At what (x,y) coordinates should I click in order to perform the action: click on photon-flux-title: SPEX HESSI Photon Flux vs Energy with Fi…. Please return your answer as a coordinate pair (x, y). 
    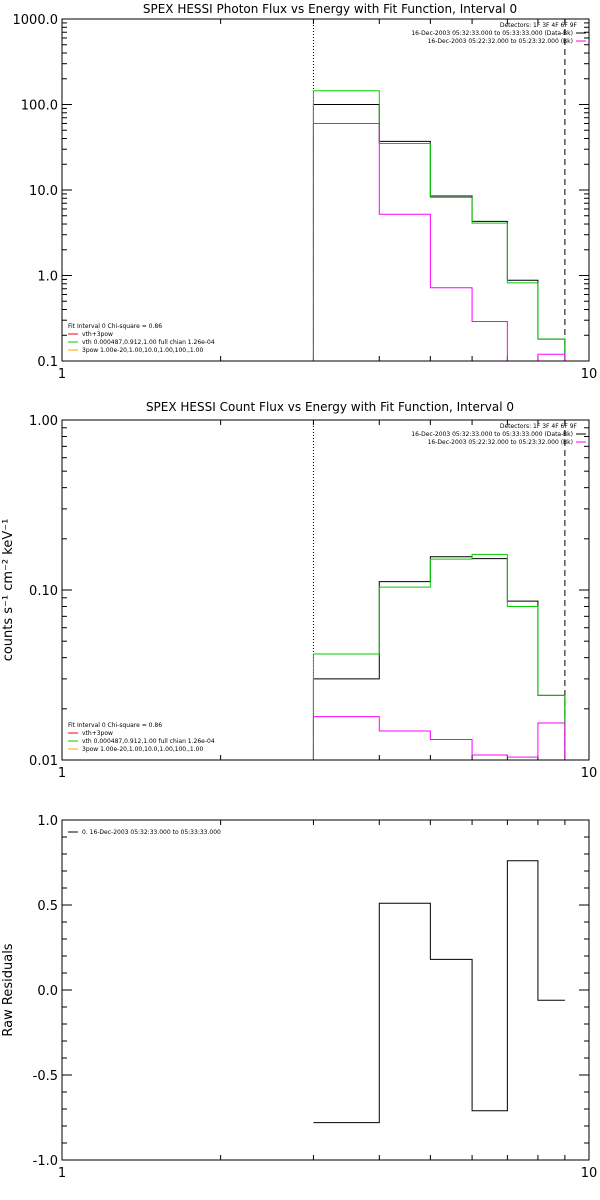
    Looking at the image, I should click on (330, 9).